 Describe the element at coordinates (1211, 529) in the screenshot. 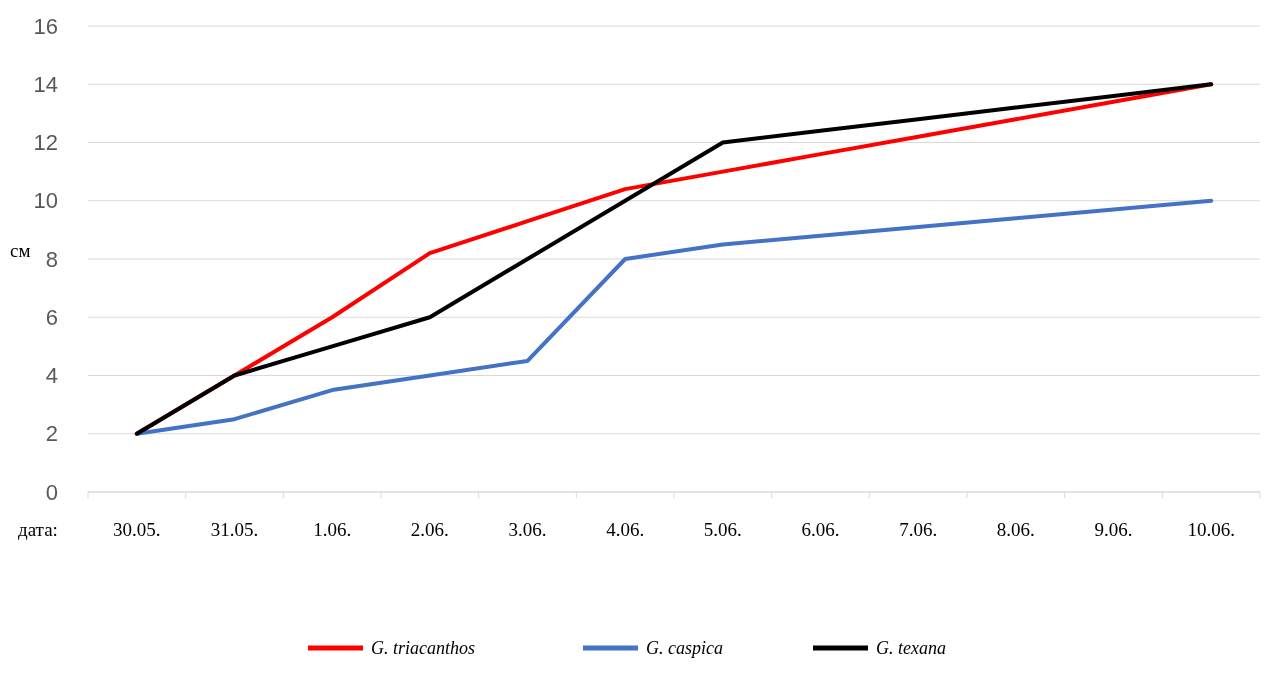

I see `x-tick-label: 10.06.` at that location.